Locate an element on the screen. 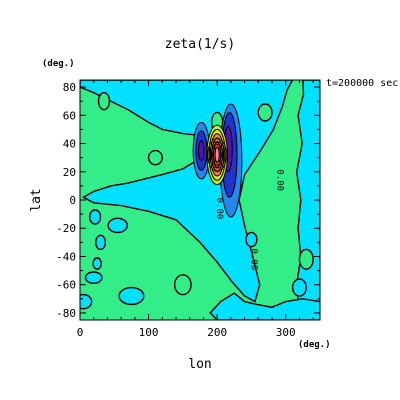  y-tick-label: 80 is located at coordinates (69, 87).